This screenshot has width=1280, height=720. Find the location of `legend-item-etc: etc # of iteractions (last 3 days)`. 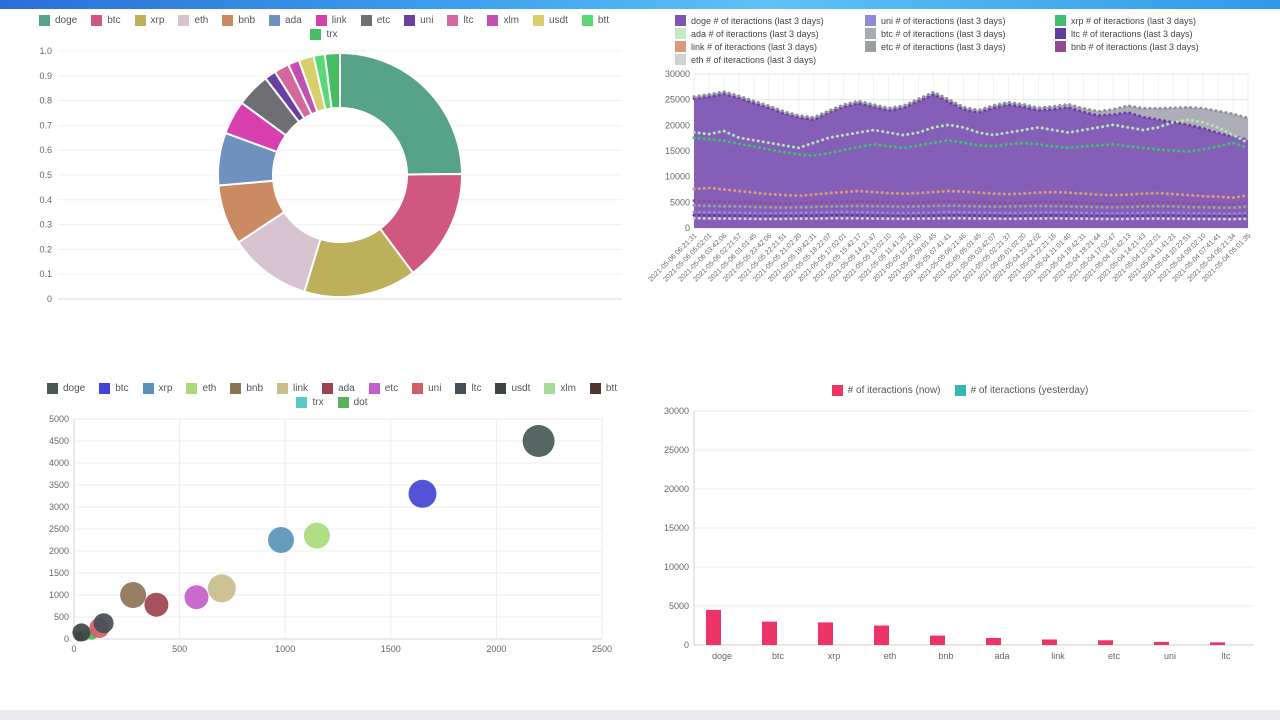

legend-item-etc: etc # of iteractions (last 3 days) is located at coordinates (956, 46).